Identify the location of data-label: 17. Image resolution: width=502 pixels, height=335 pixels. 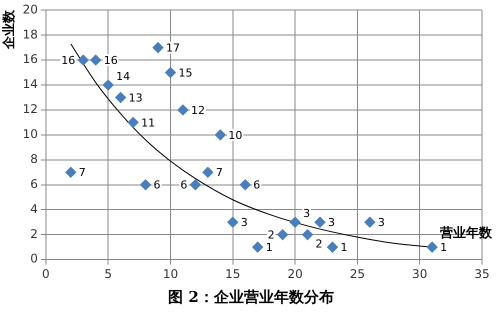
(173, 47).